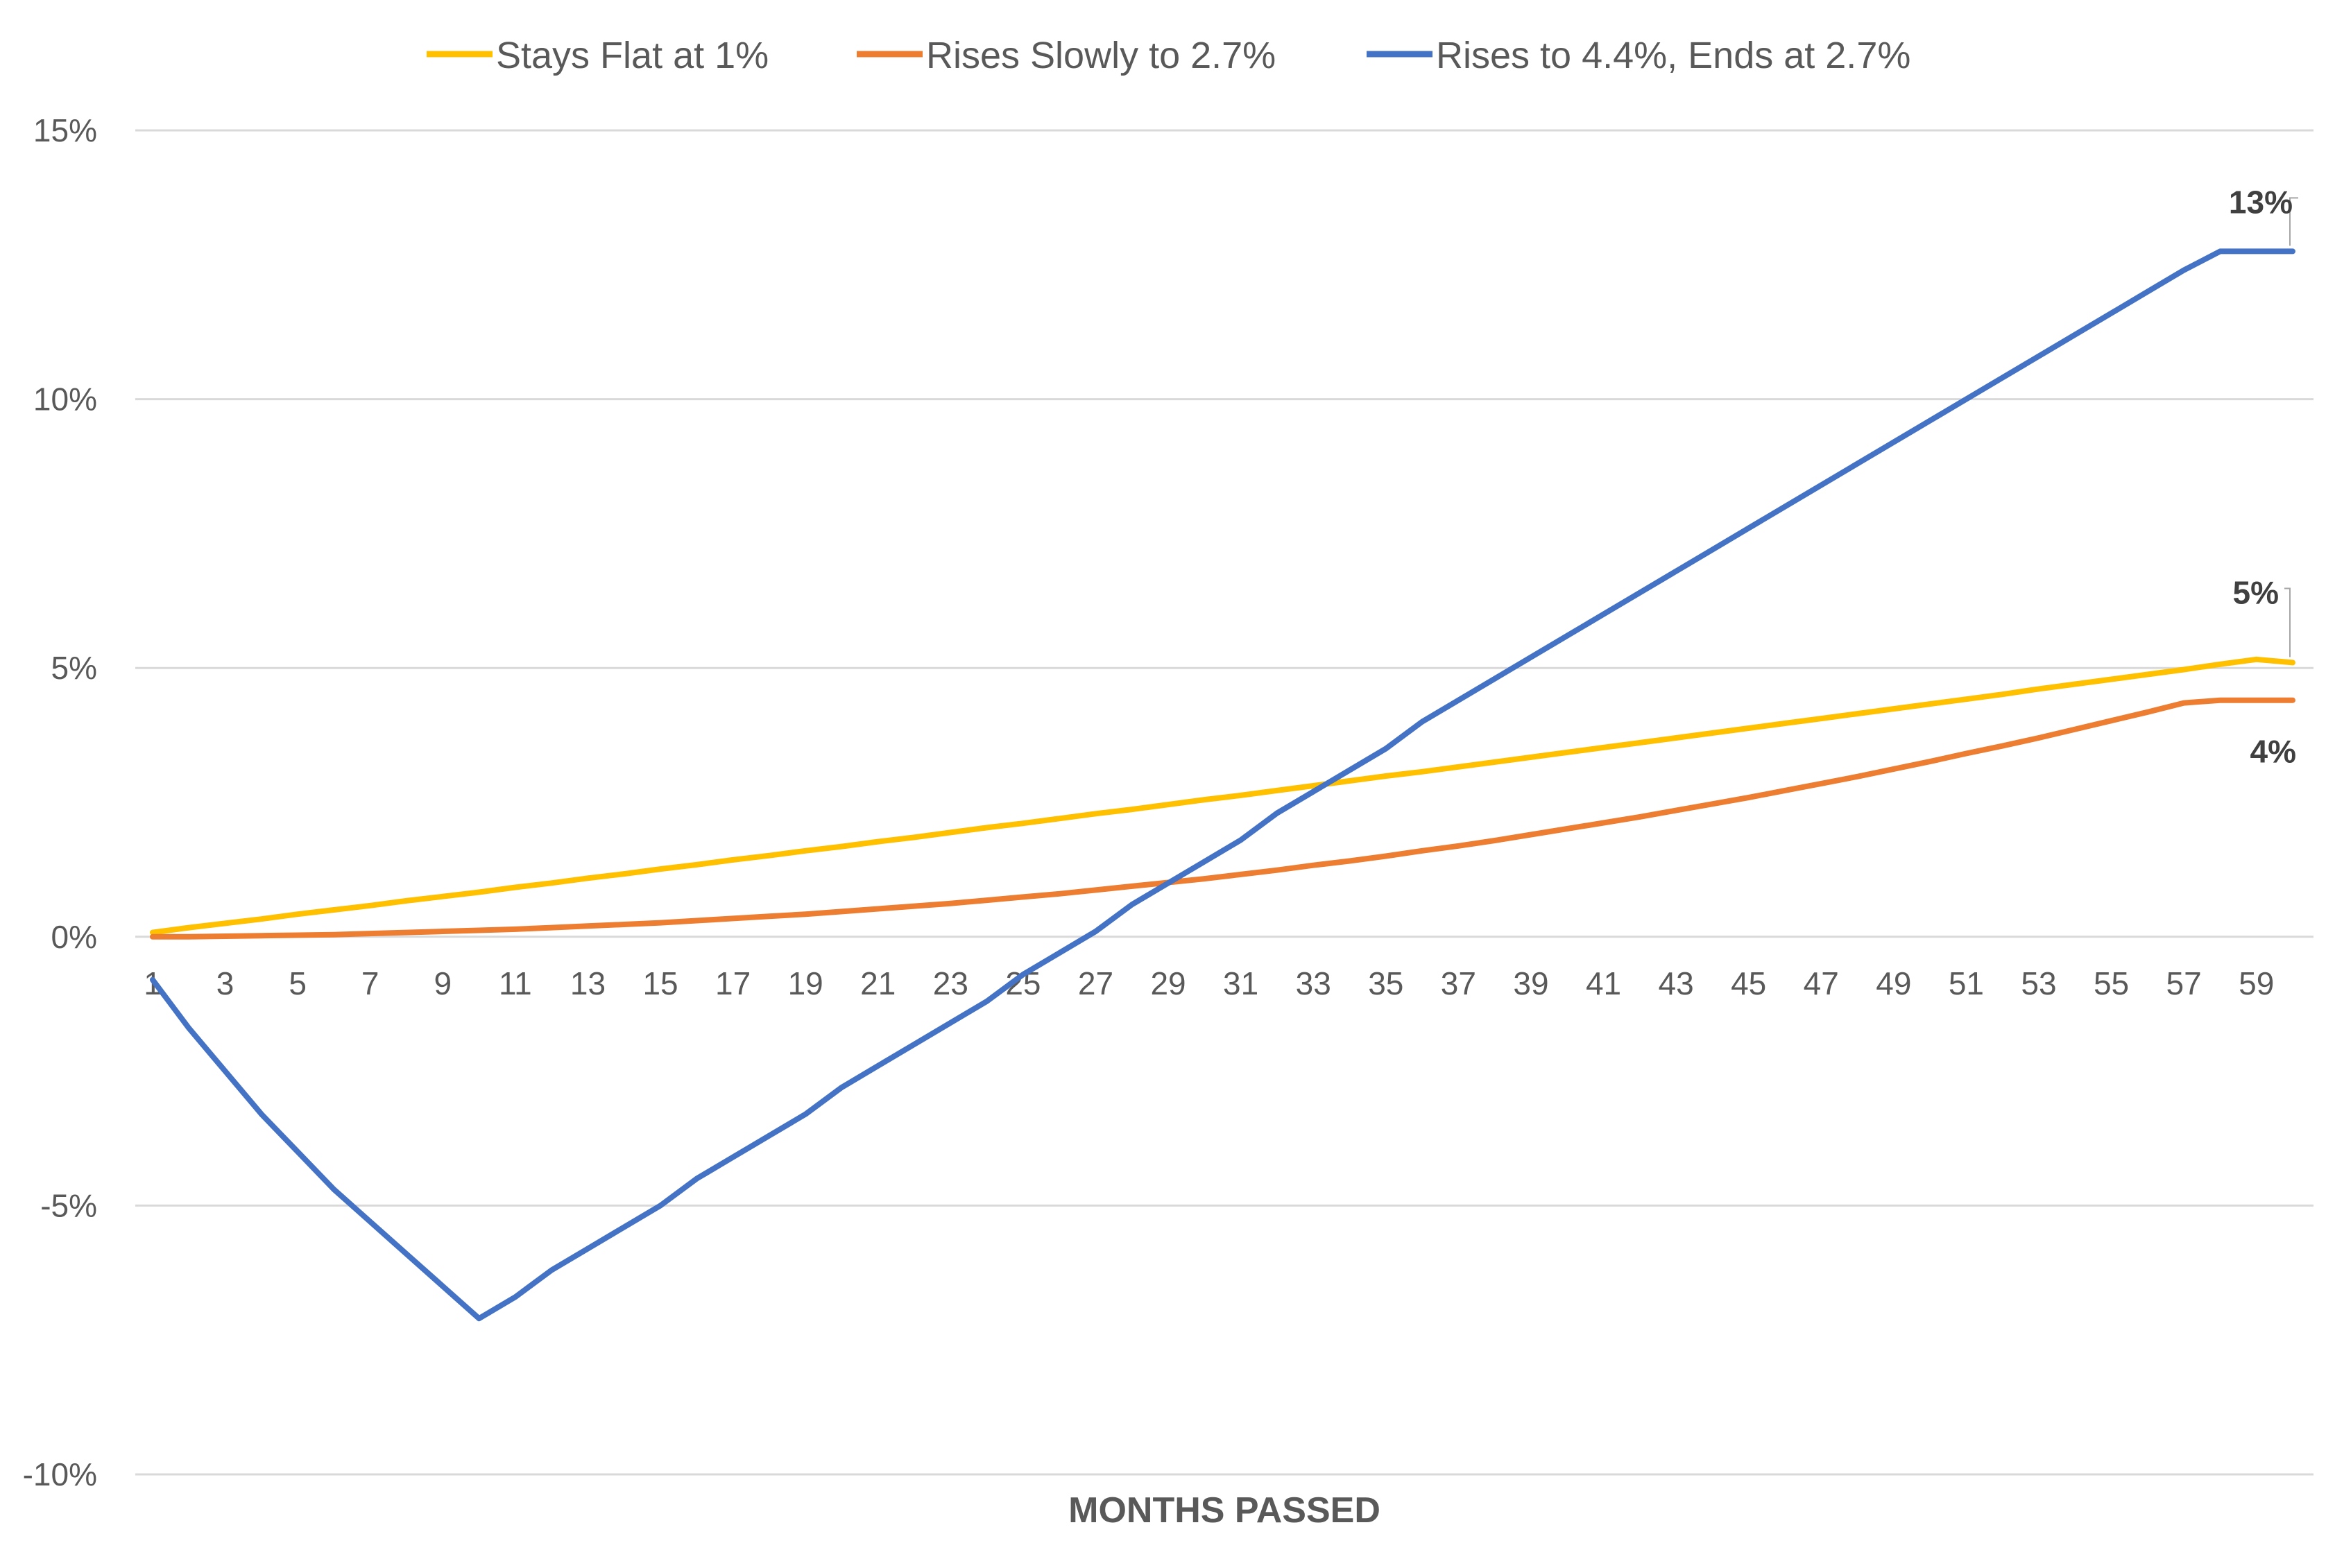 The height and width of the screenshot is (1568, 2335). What do you see at coordinates (225, 983) in the screenshot?
I see `x-tick-label: 3` at bounding box center [225, 983].